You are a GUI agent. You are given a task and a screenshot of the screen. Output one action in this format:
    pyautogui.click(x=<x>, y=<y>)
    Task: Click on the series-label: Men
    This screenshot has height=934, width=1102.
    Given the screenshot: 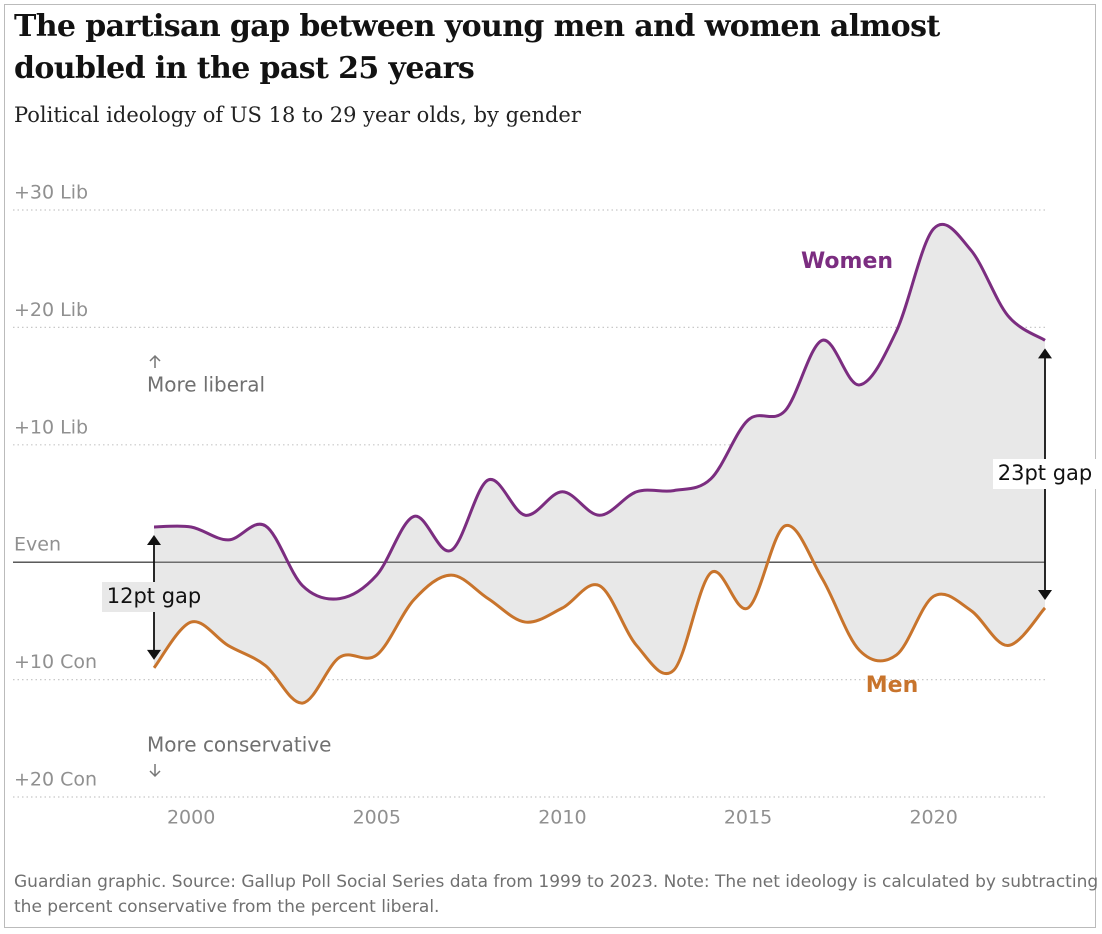 What is the action you would take?
    pyautogui.click(x=892, y=685)
    